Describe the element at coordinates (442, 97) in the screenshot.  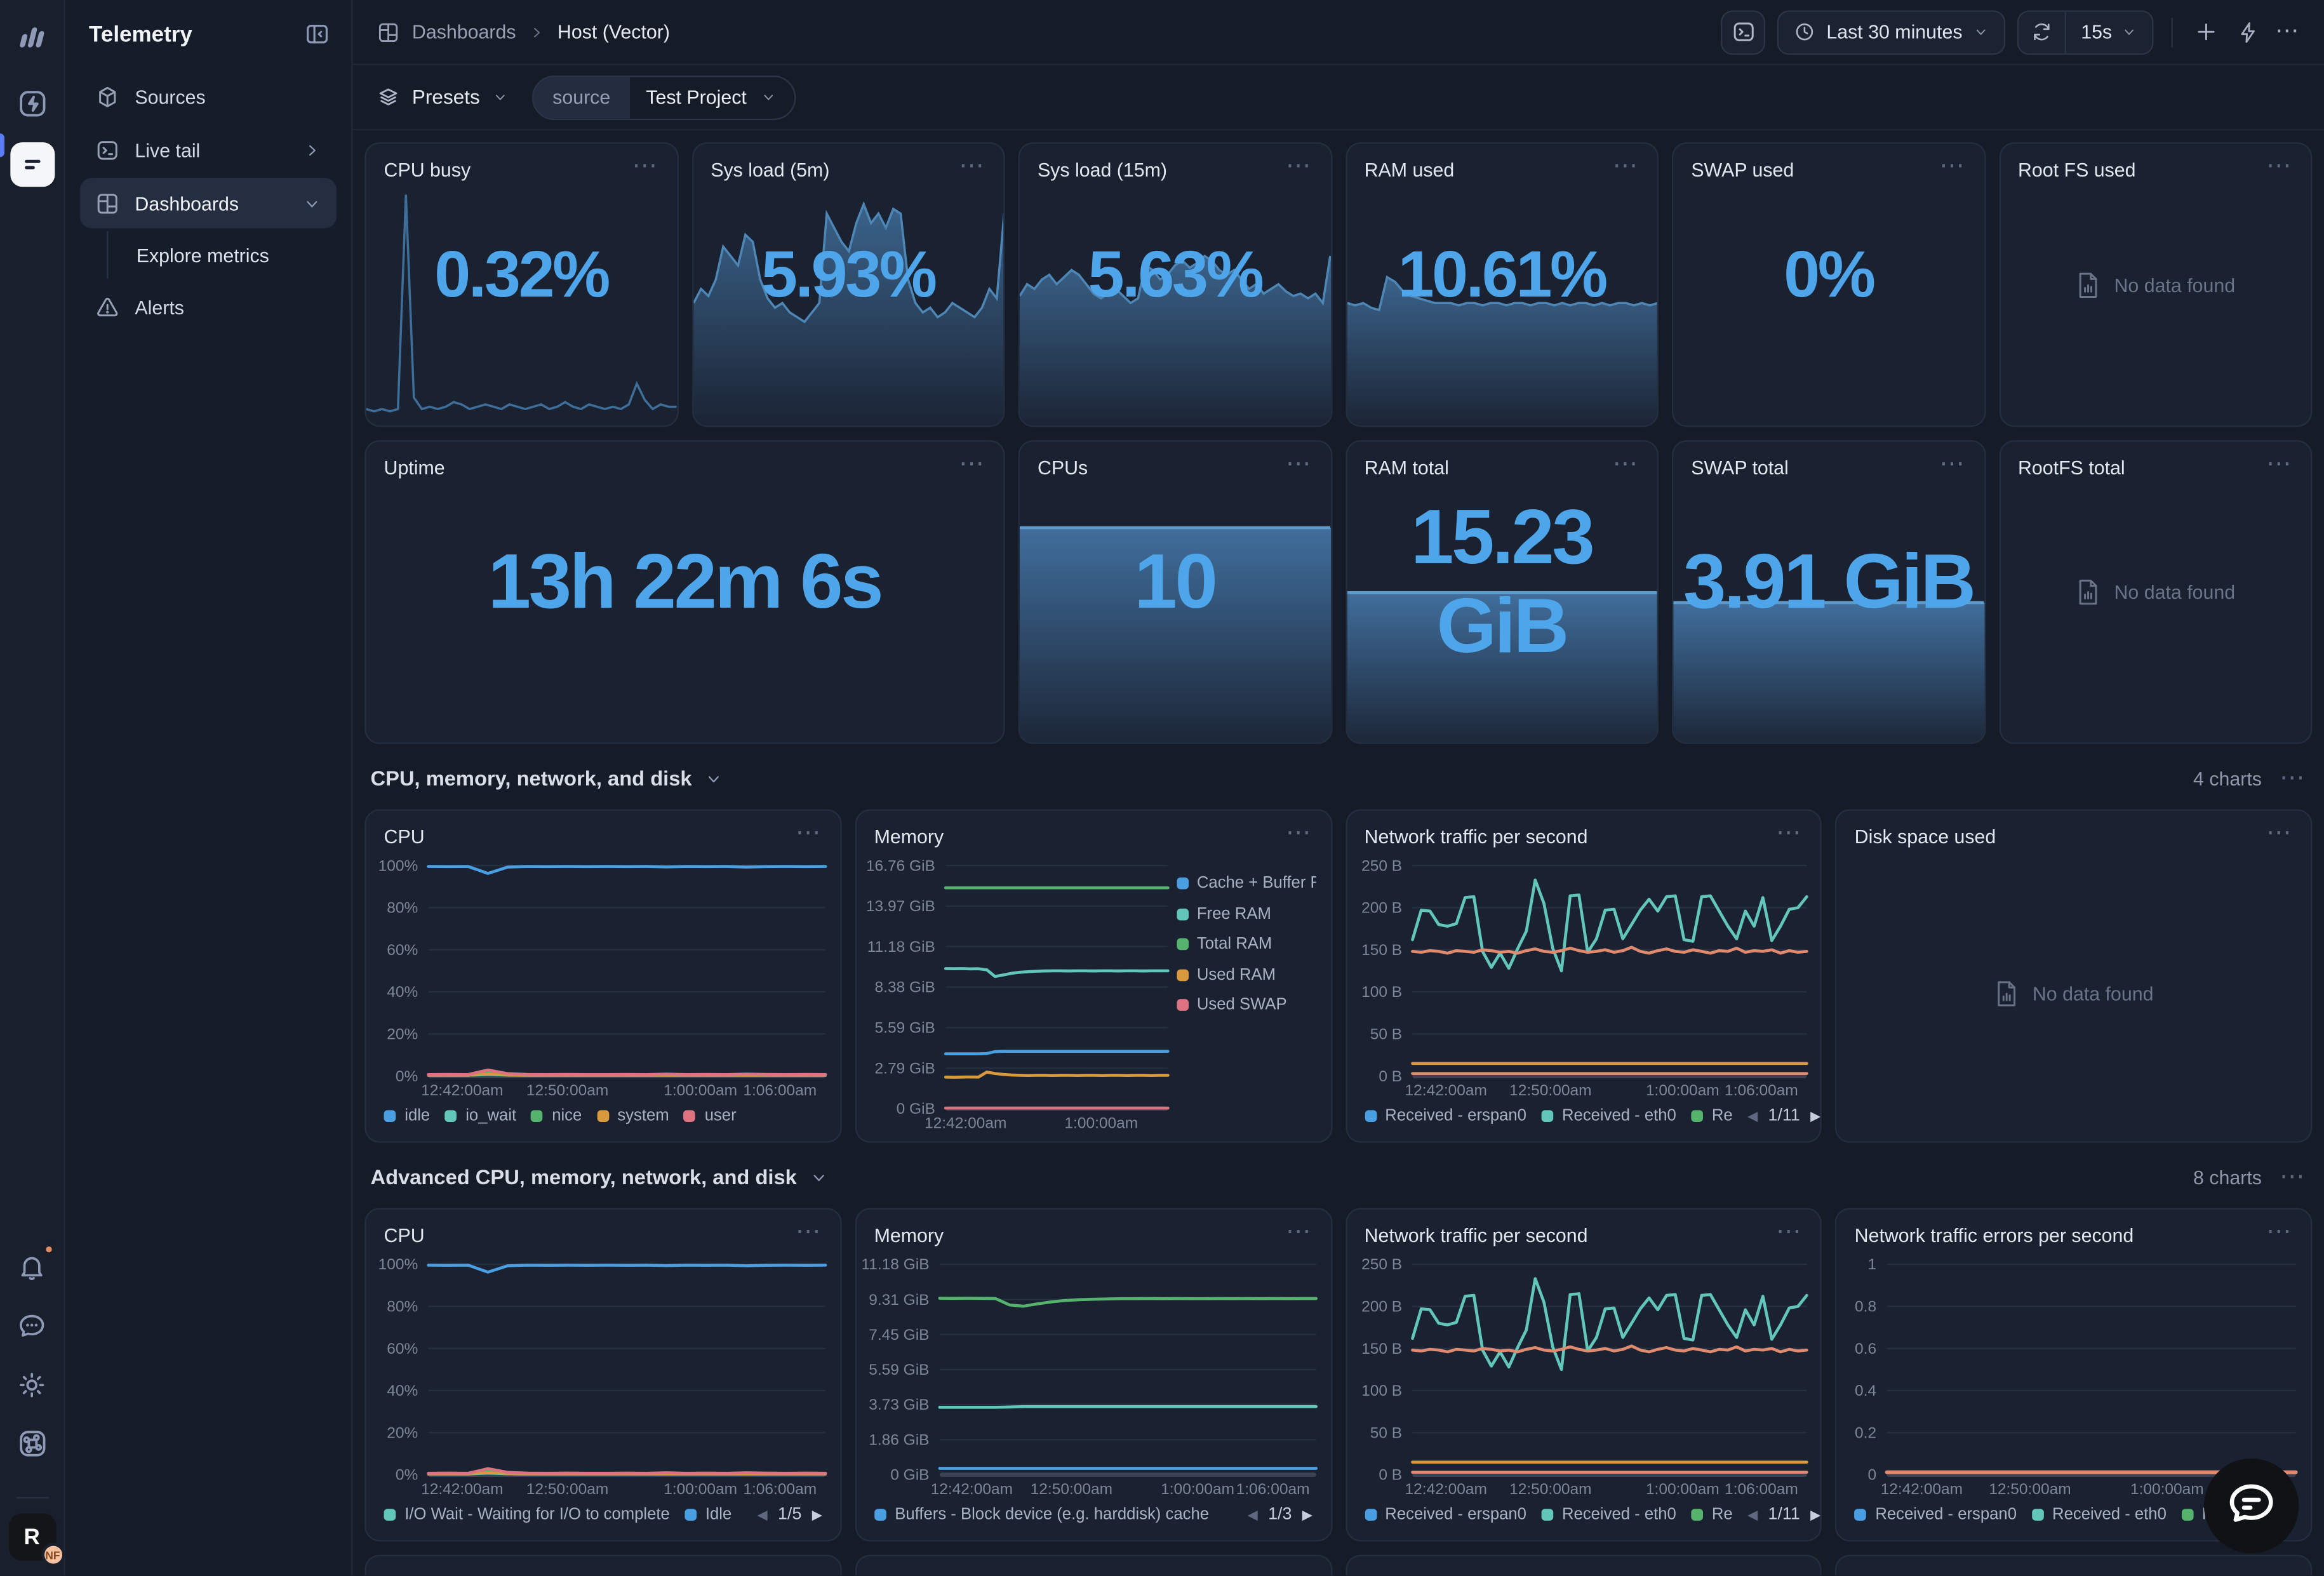
I see `presets-dropdown: Presets` at that location.